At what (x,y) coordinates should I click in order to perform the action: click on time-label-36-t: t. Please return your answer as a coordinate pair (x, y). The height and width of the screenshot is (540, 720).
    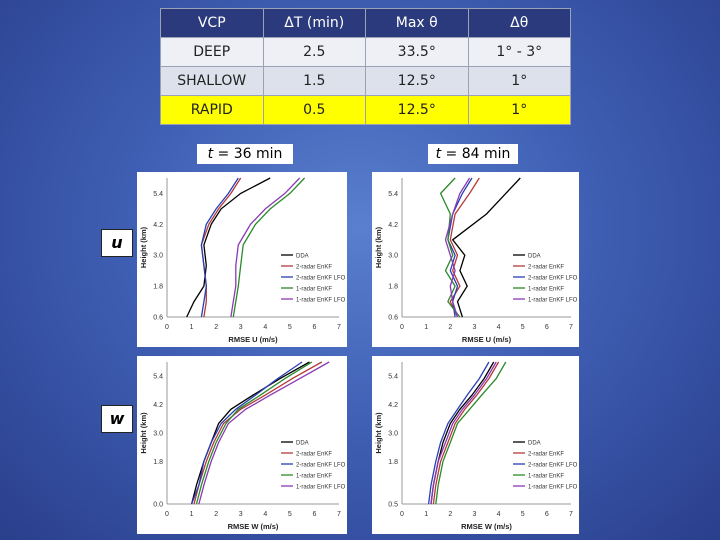
    Looking at the image, I should click on (210, 154).